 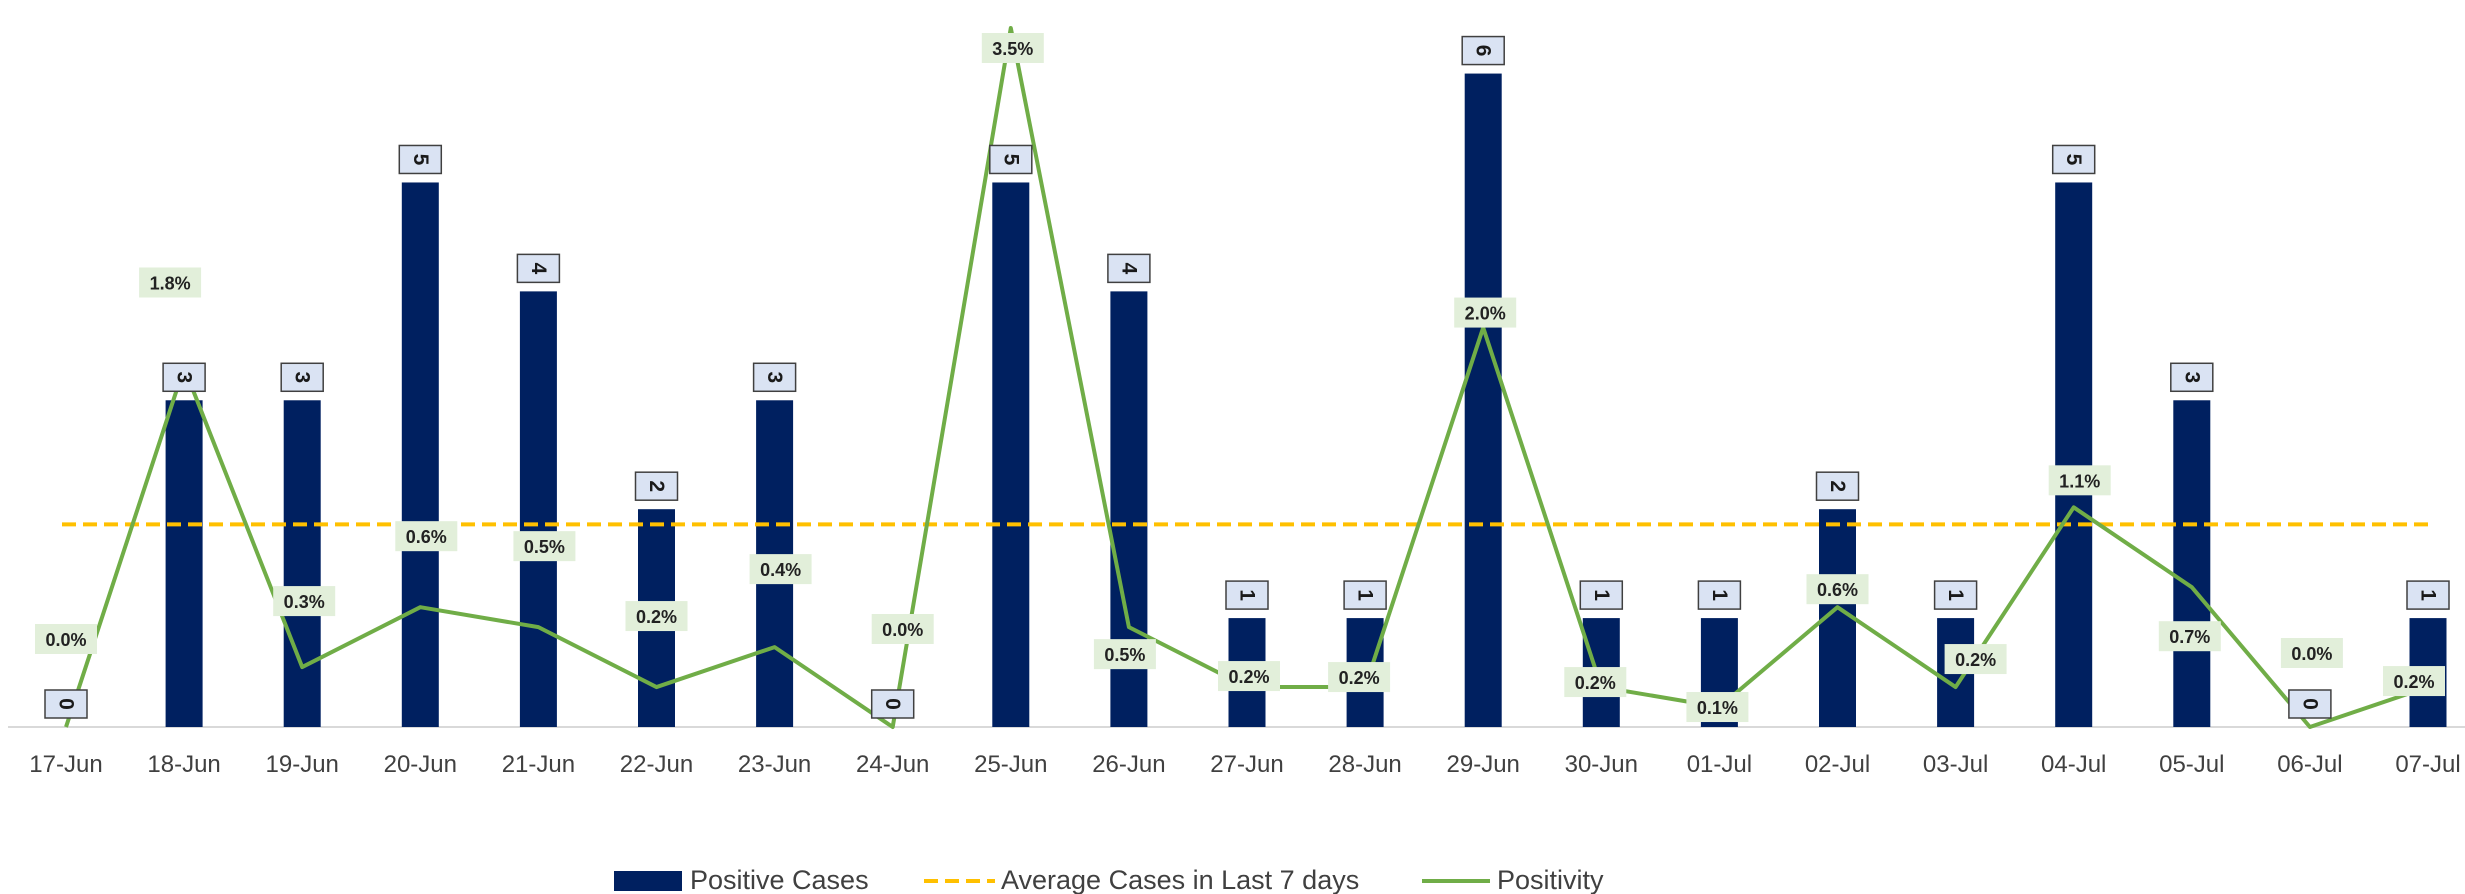 I want to click on positivity-label-21-Jun: 0.5%, so click(x=544, y=546).